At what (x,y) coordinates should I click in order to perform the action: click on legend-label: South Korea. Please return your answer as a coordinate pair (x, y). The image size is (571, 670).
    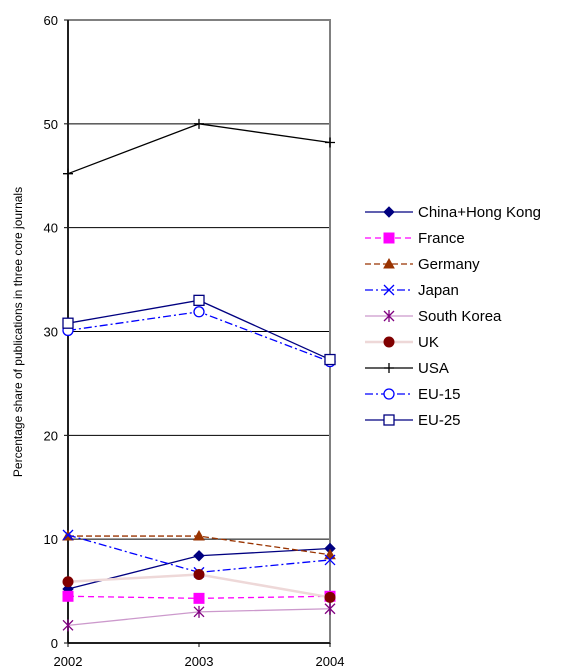
    Looking at the image, I should click on (460, 316).